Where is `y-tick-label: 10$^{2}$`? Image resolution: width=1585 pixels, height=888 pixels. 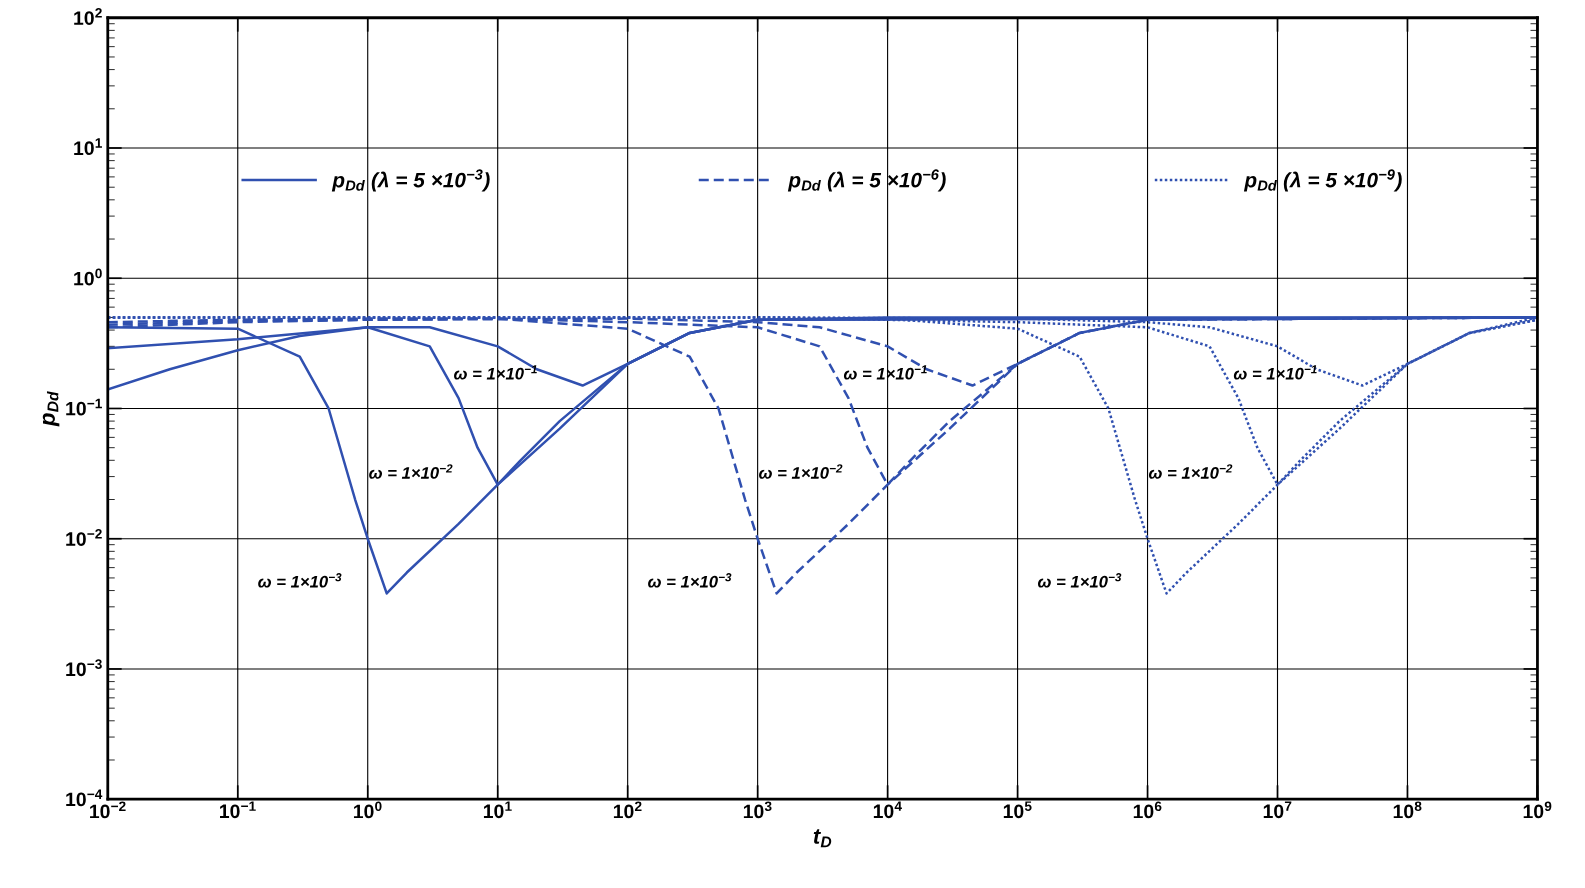 y-tick-label: 10$^{2}$ is located at coordinates (88, 16).